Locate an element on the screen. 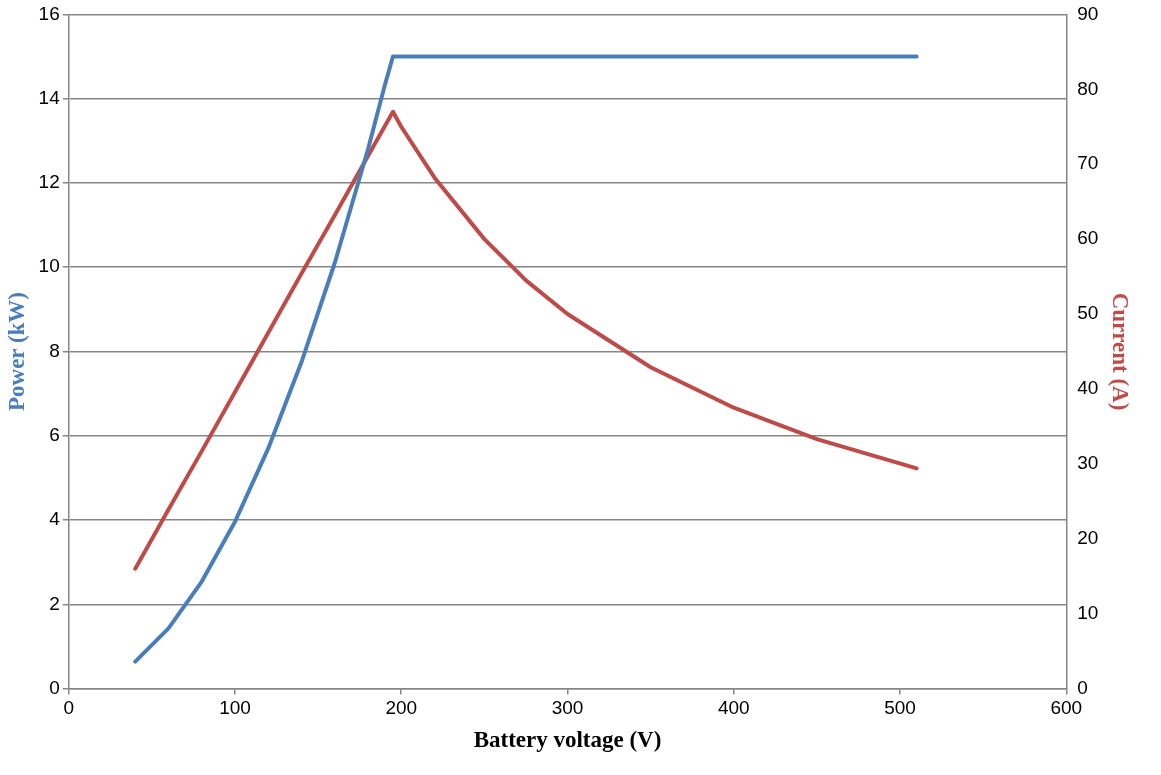 The image size is (1161, 775). y2-axis-title: Current (A) is located at coordinates (1121, 351).